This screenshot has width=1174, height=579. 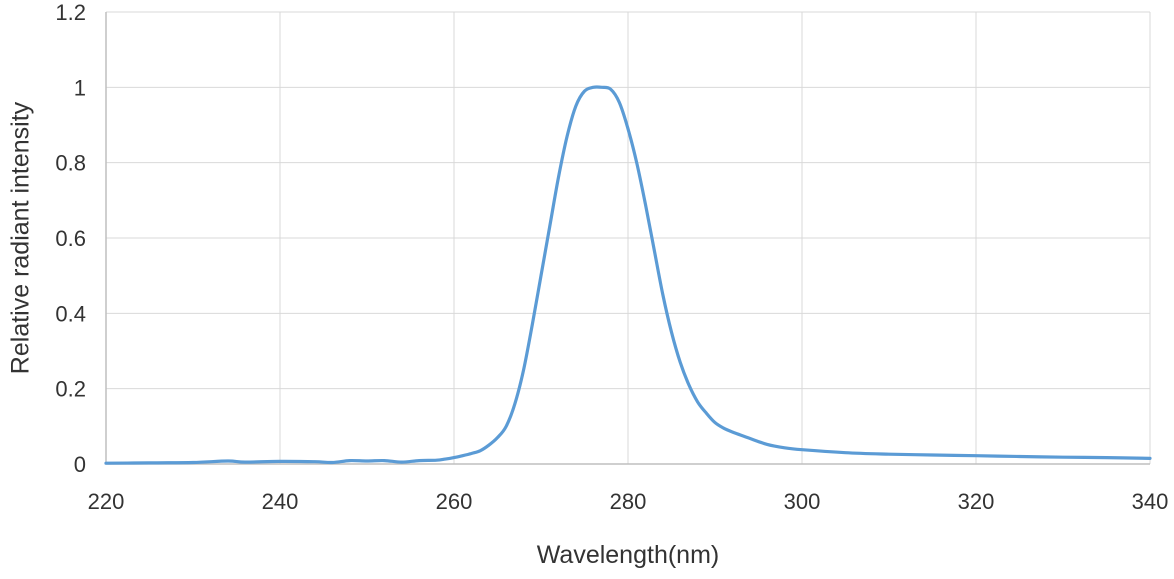 What do you see at coordinates (454, 501) in the screenshot?
I see `x-tick-label: 260` at bounding box center [454, 501].